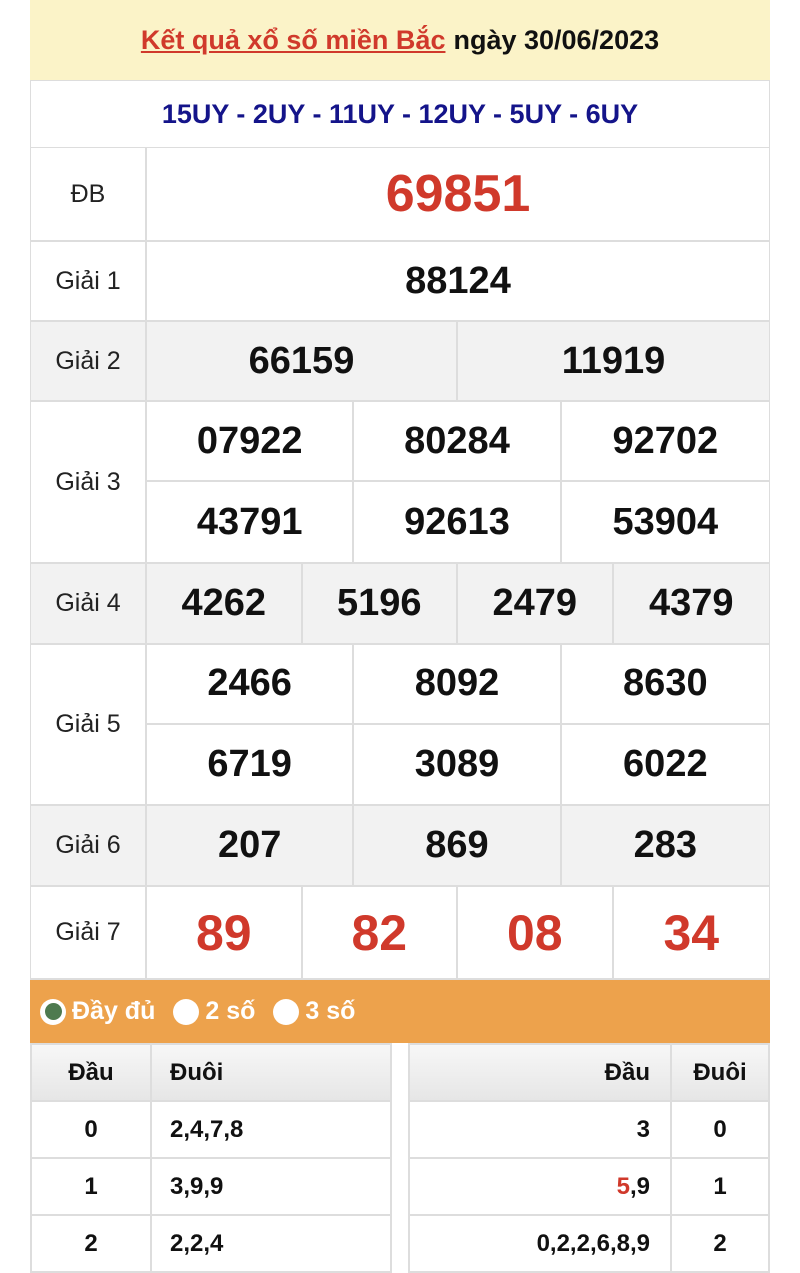 This screenshot has width=800, height=1273. I want to click on loto-table-left: Đầu Đuôi 0 2,4,7,8 1 3,9,9 2 2,2,4, so click(211, 1158).